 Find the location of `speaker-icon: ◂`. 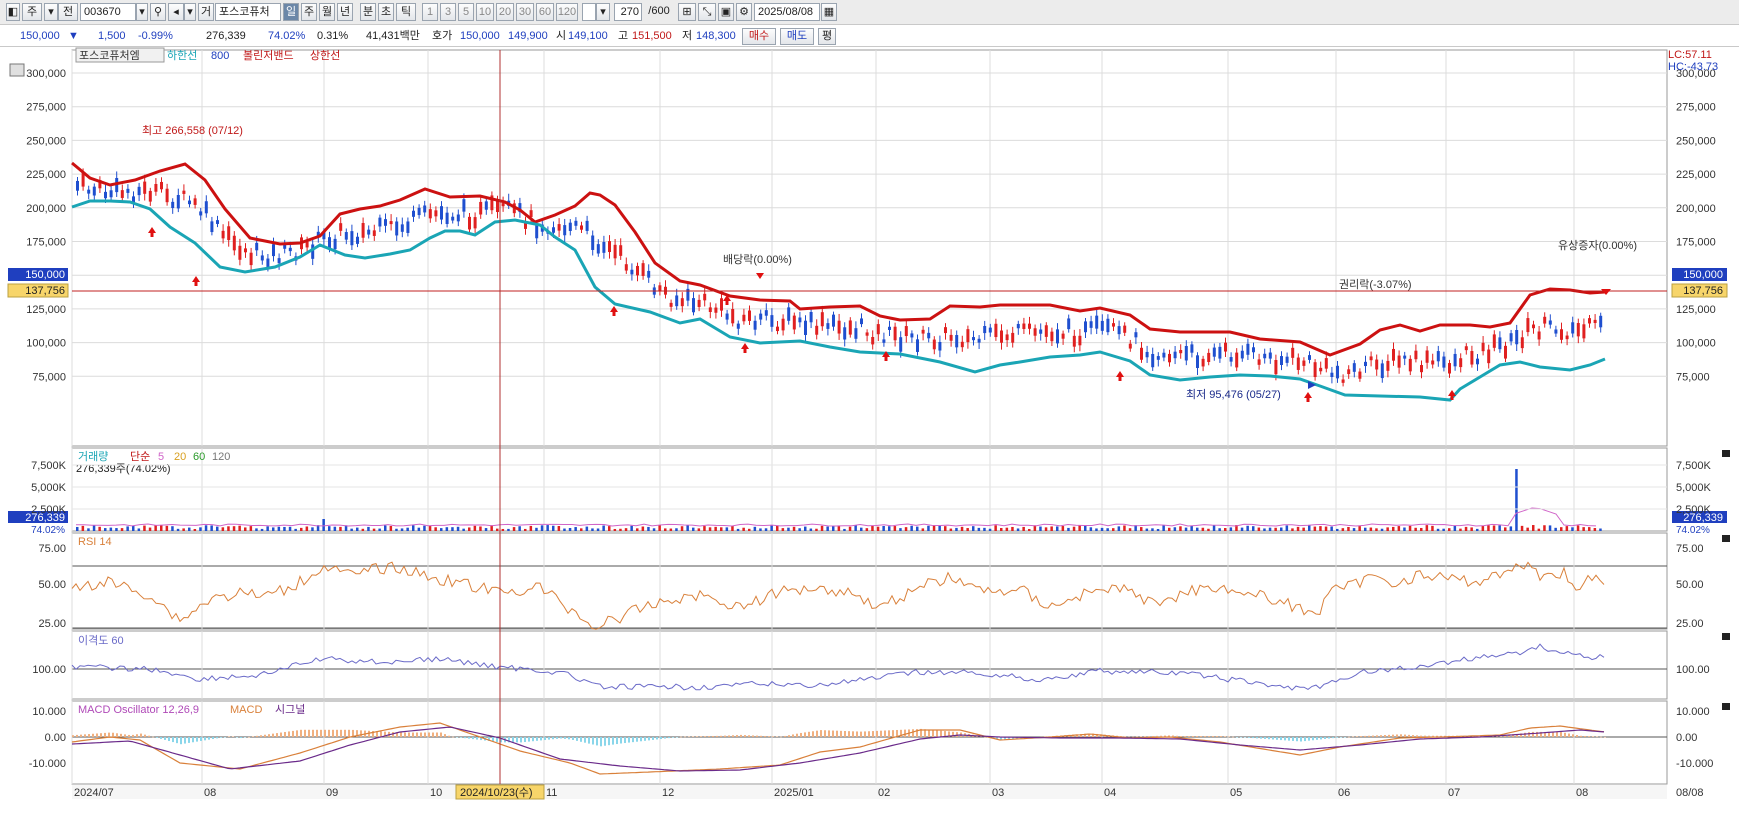

speaker-icon: ◂ is located at coordinates (176, 12).